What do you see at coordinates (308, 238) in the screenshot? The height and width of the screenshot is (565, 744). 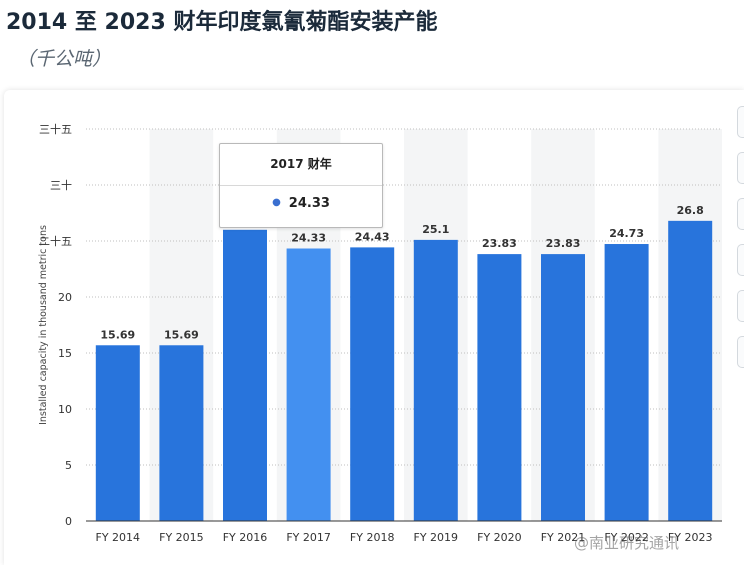 I see `data-label: 24.33` at bounding box center [308, 238].